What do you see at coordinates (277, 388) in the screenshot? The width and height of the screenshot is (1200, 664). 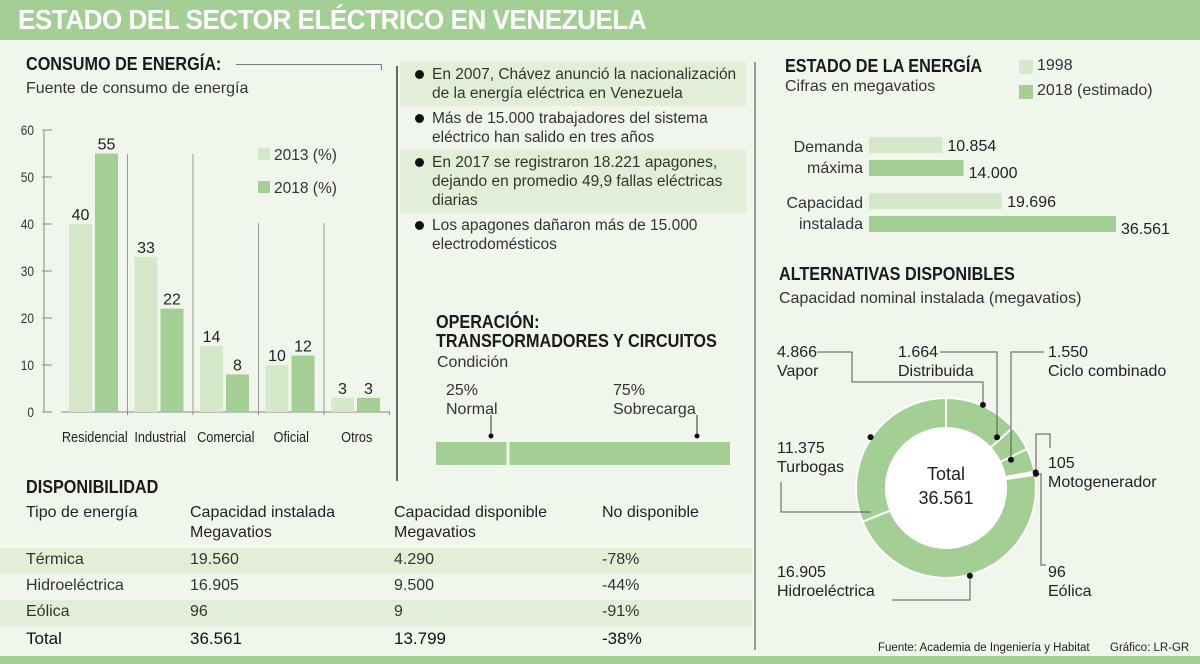 I see `bar-2013-oficial` at bounding box center [277, 388].